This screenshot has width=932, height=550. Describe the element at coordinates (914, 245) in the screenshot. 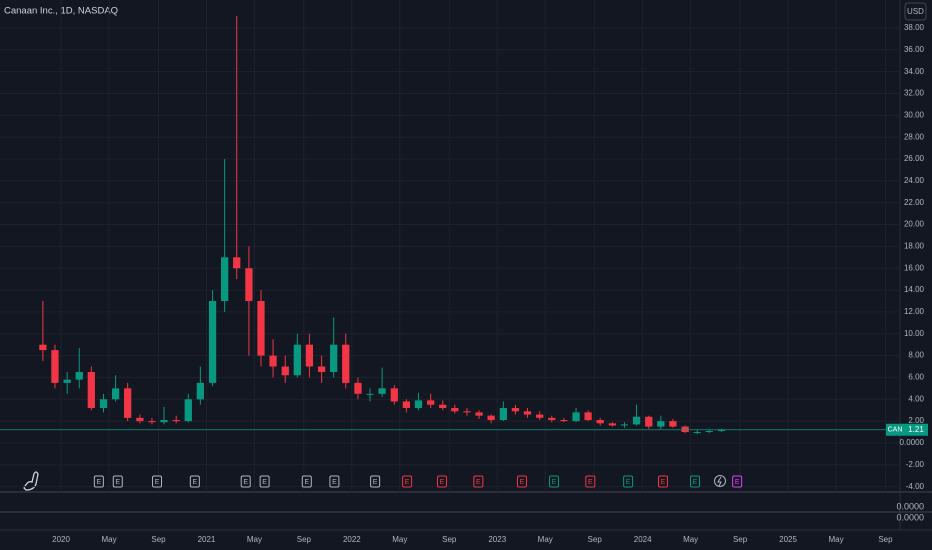

I see `y-tick-label: 18.00` at that location.